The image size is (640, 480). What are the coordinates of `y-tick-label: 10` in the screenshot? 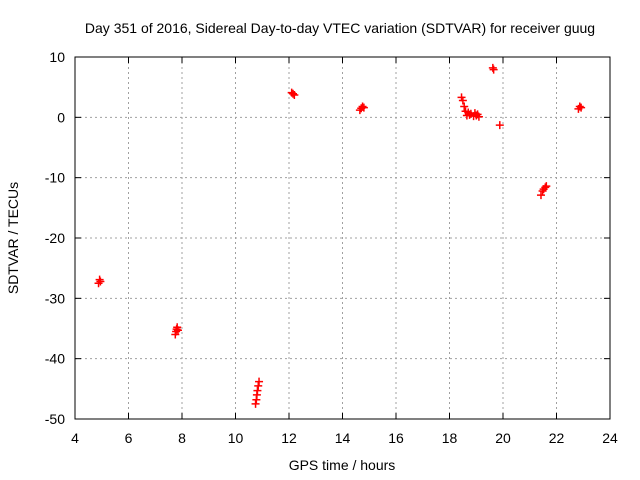 It's located at (57, 57).